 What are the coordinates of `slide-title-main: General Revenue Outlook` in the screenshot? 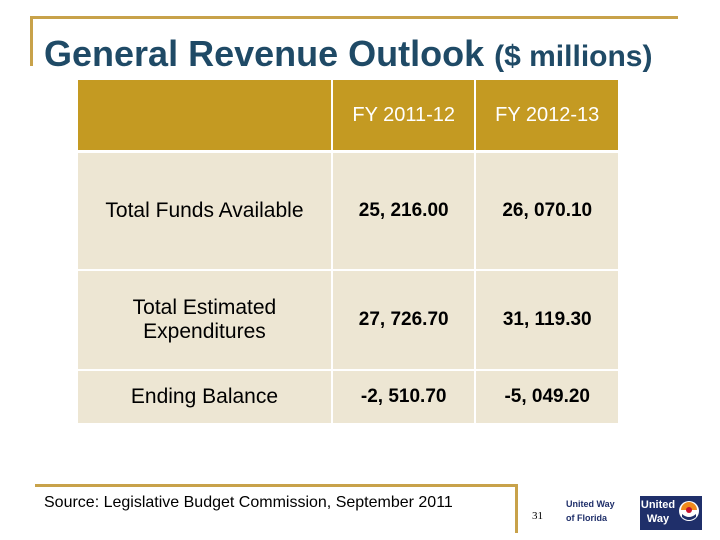 It's located at (269, 53).